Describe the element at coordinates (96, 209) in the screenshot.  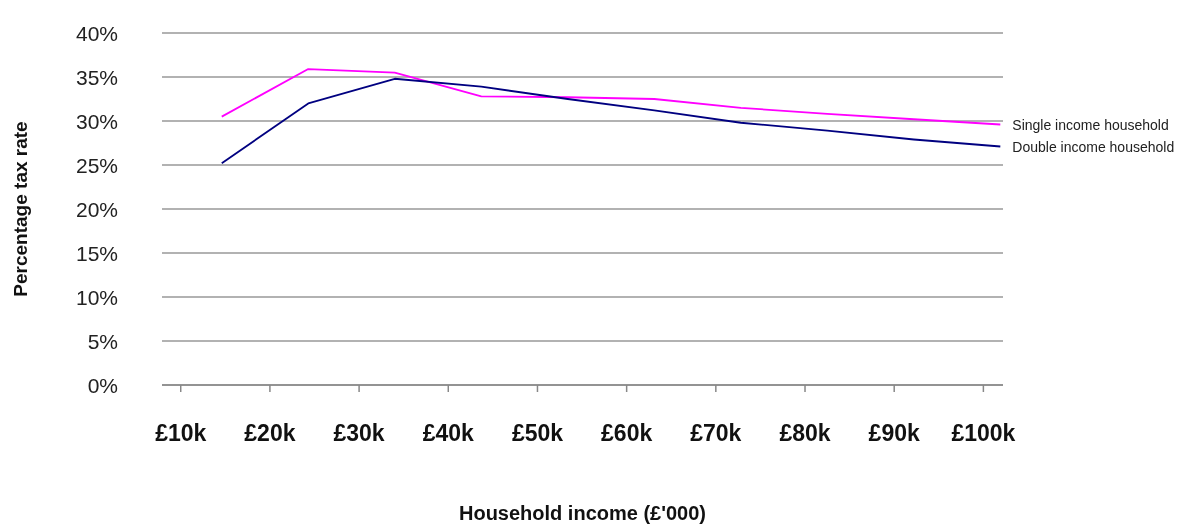
I see `y-tick-label: 20%` at that location.